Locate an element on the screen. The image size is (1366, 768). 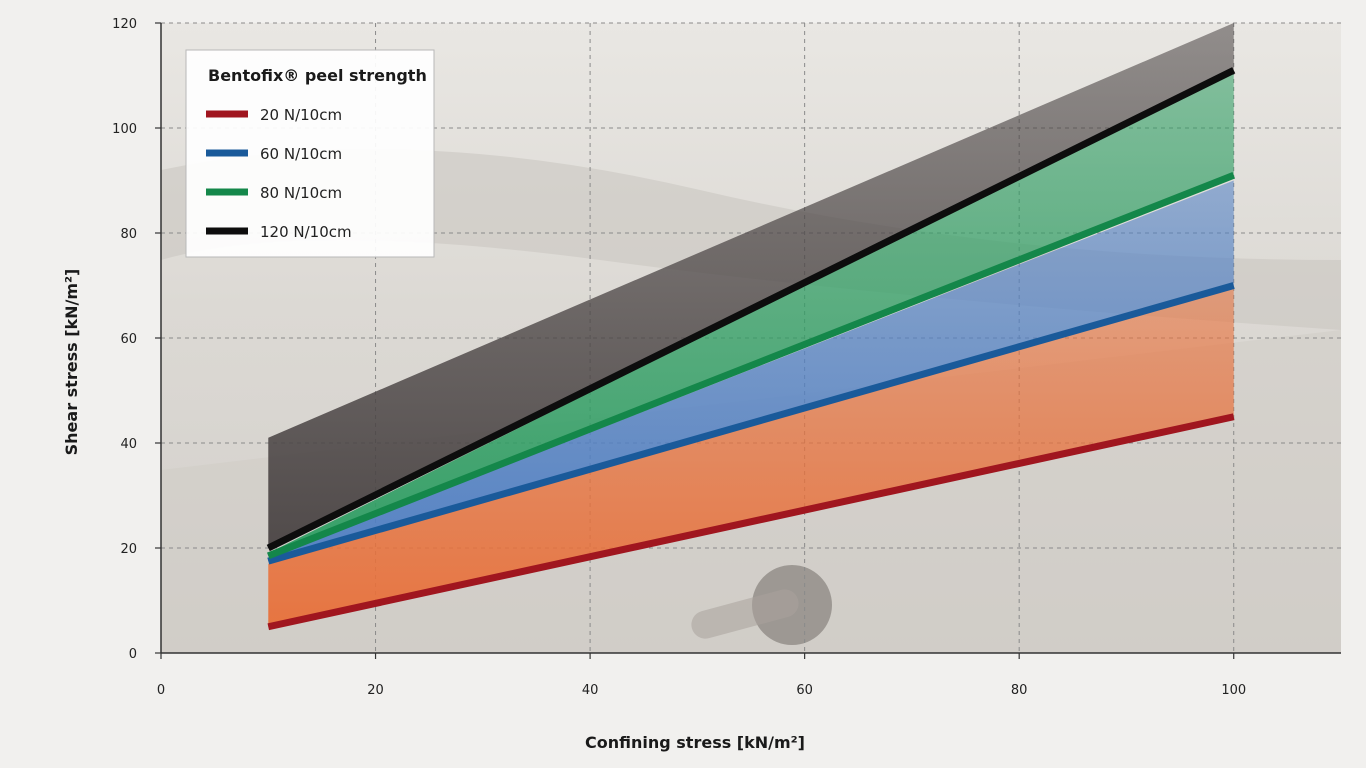
x-tick-label: 60 is located at coordinates (804, 690).